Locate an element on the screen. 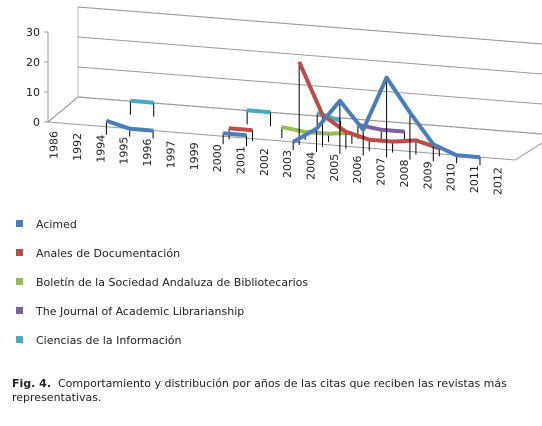 The height and width of the screenshot is (426, 542). x-tick-label: 2006 is located at coordinates (357, 170).